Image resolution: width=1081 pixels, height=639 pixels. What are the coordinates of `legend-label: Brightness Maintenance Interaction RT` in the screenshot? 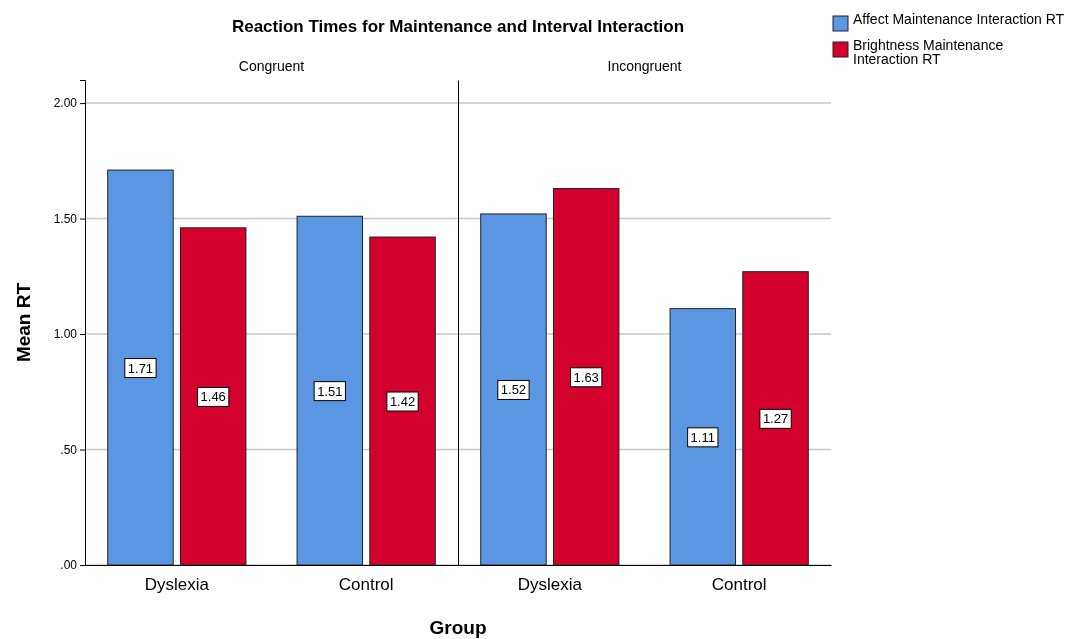 It's located at (928, 52).